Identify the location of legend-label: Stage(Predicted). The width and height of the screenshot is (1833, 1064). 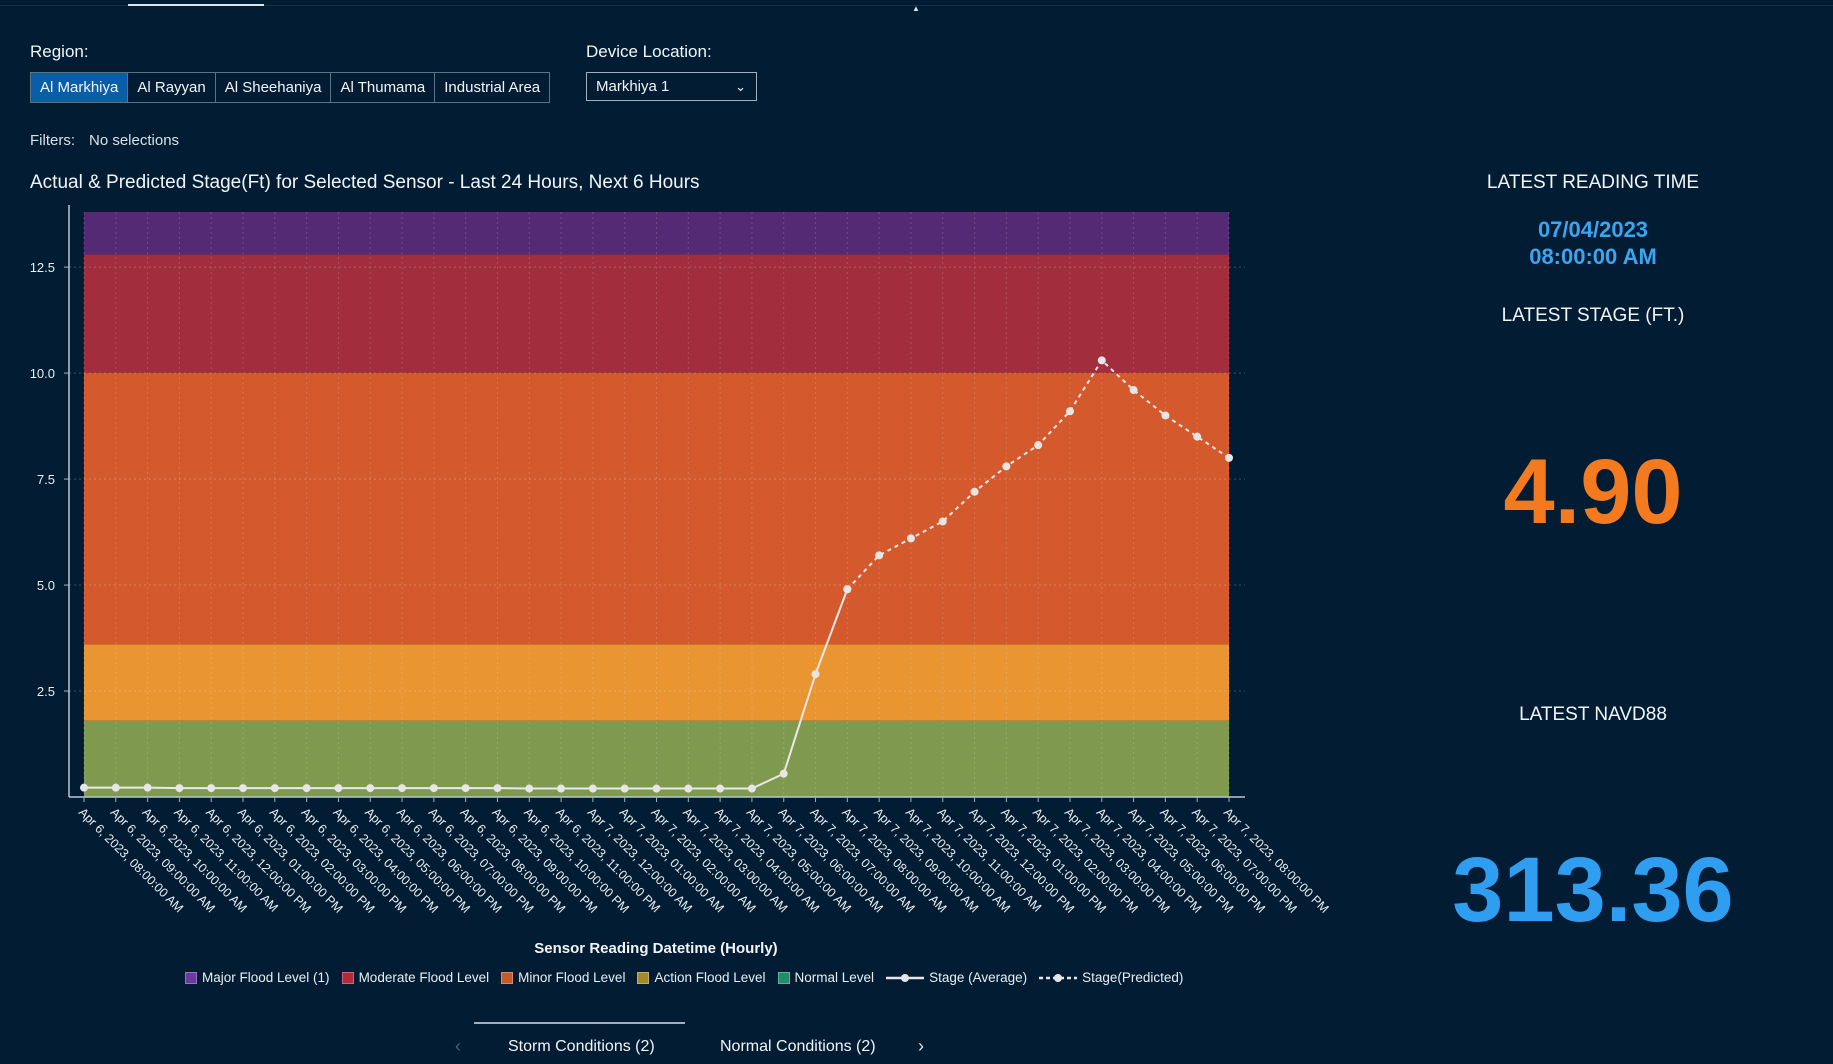
(1133, 977).